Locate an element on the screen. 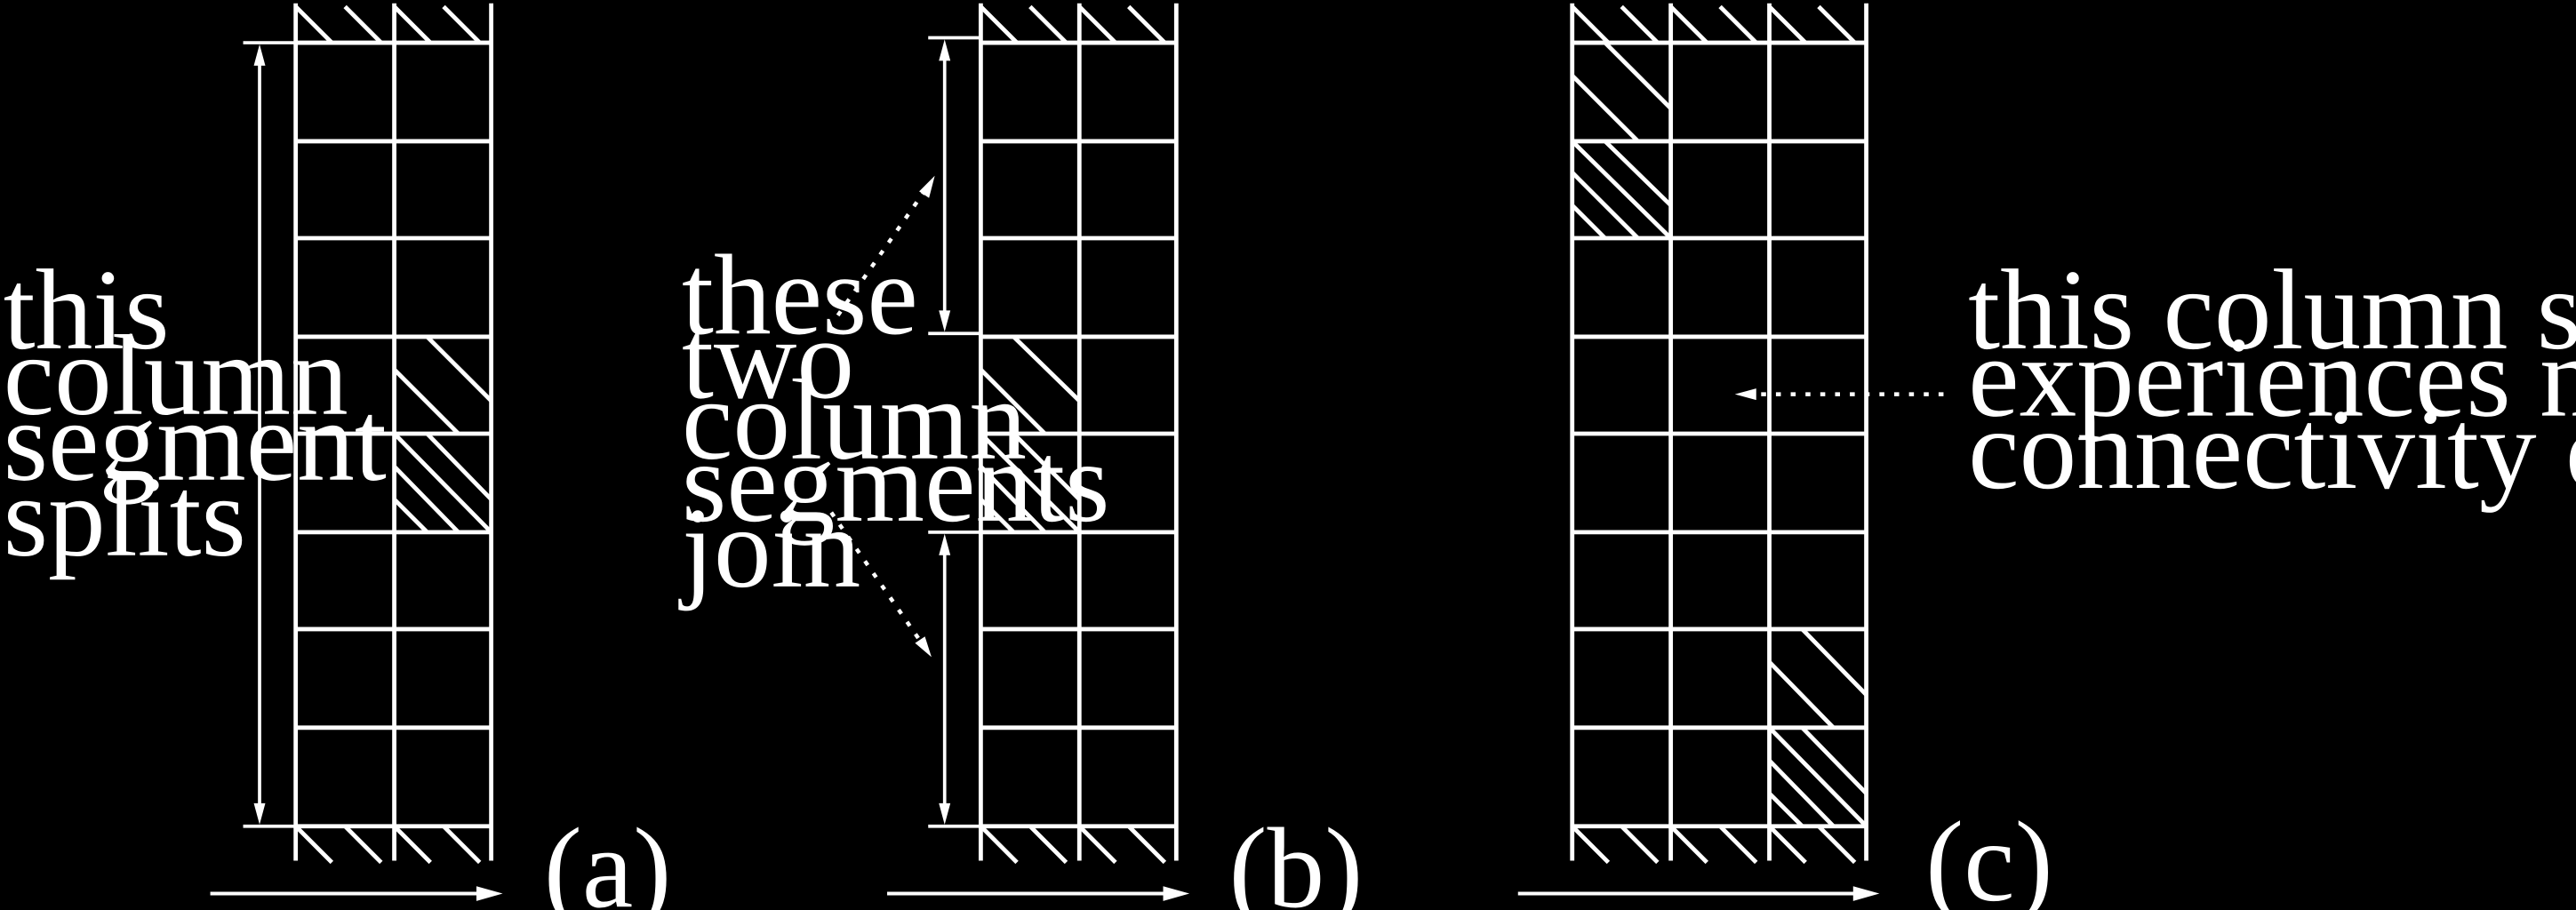  panel-b-pointer-down is located at coordinates (880, 584).